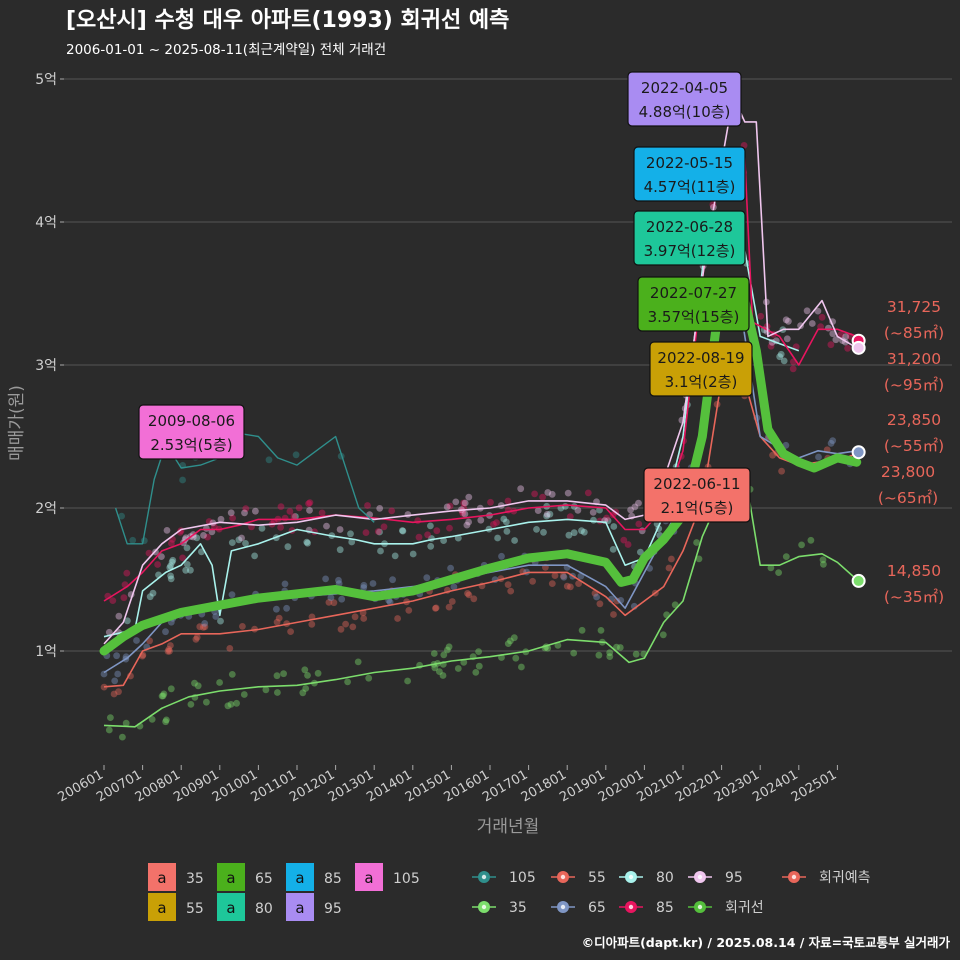 The height and width of the screenshot is (960, 960). Describe the element at coordinates (264, 909) in the screenshot. I see `legend-label: 80` at that location.